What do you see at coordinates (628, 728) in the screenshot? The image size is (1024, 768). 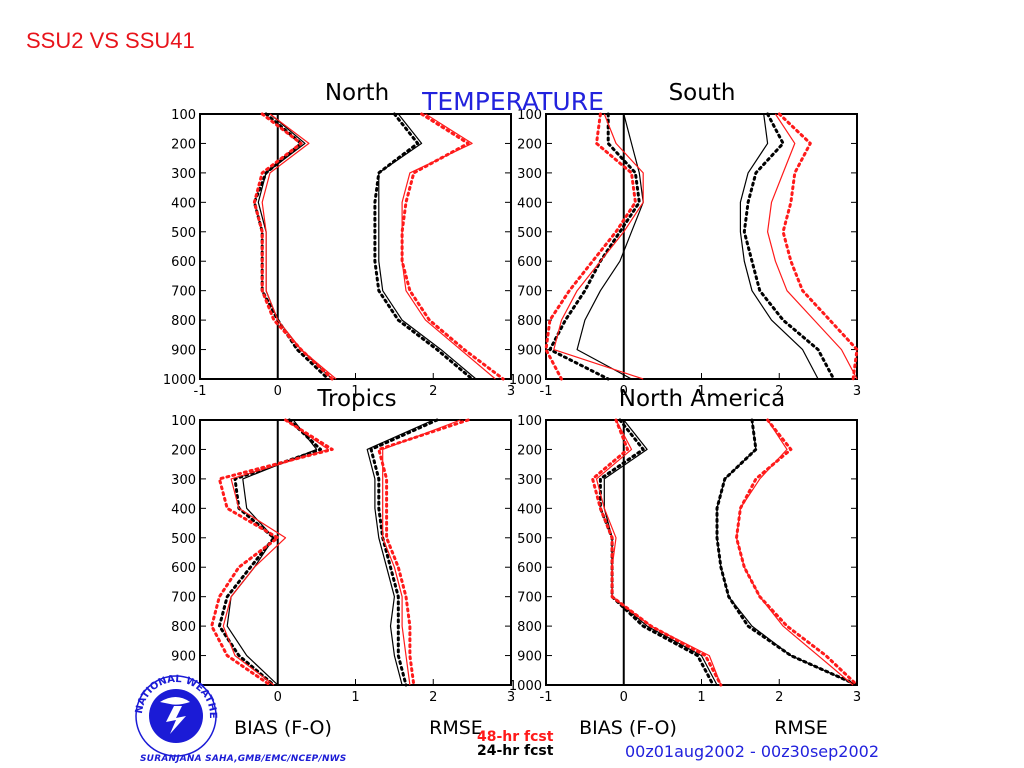 I see `x-label-bias-right: BIAS (F-O)` at bounding box center [628, 728].